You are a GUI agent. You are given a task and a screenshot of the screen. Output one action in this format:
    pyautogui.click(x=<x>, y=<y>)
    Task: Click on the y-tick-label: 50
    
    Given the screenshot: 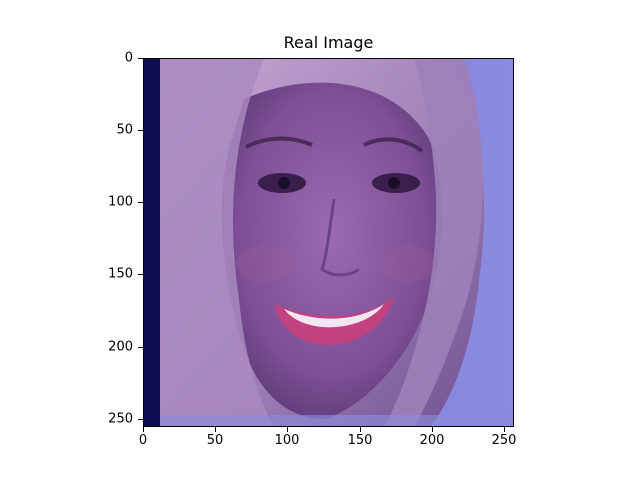 What is the action you would take?
    pyautogui.click(x=124, y=130)
    